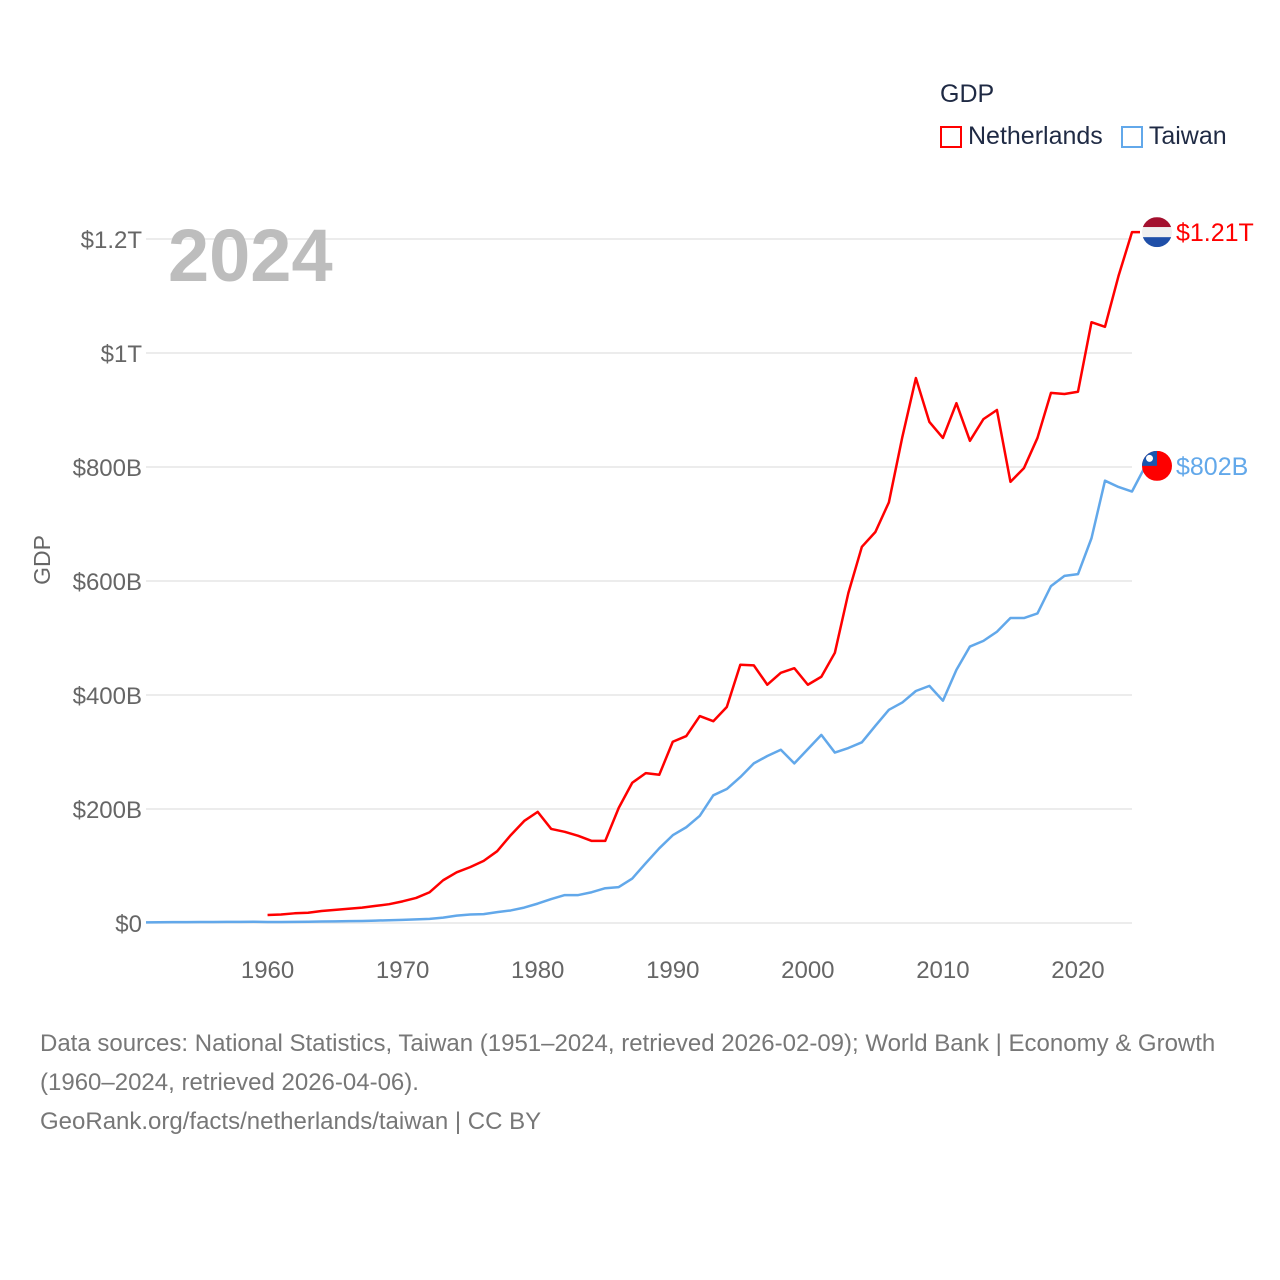  I want to click on y-tick-label: $600B, so click(107, 582).